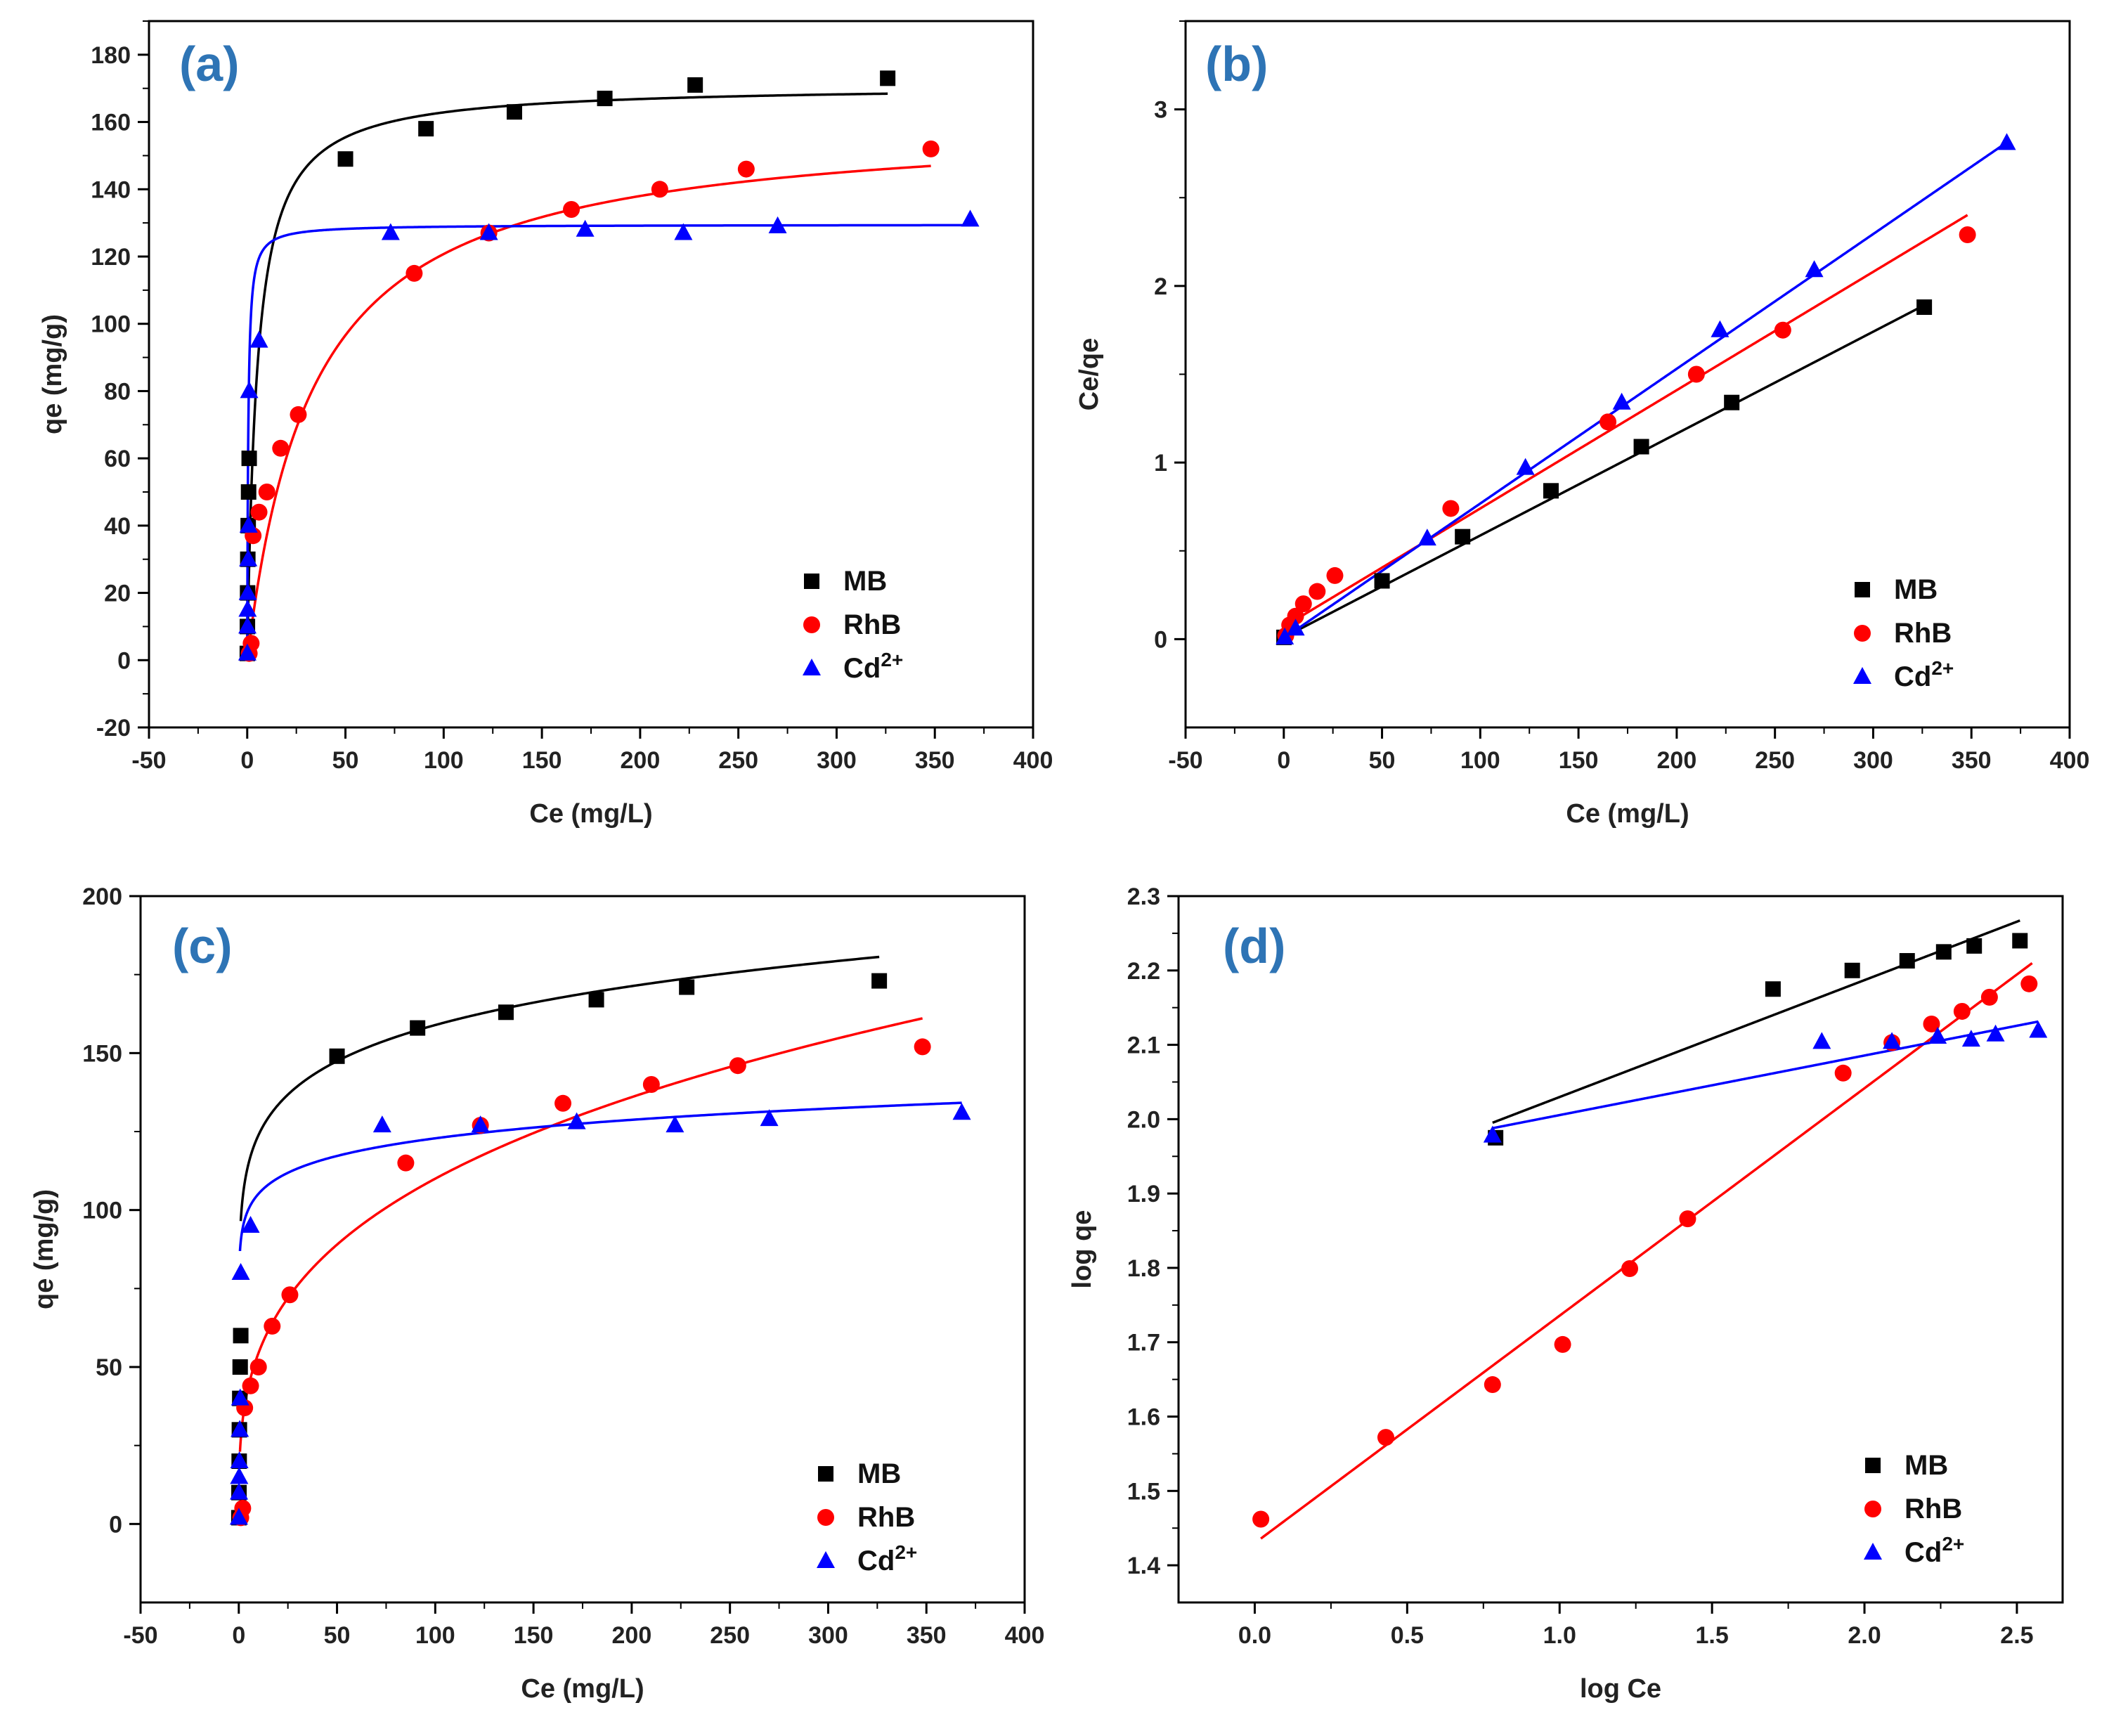  Describe the element at coordinates (811, 581) in the screenshot. I see `legend-marker-mb` at that location.